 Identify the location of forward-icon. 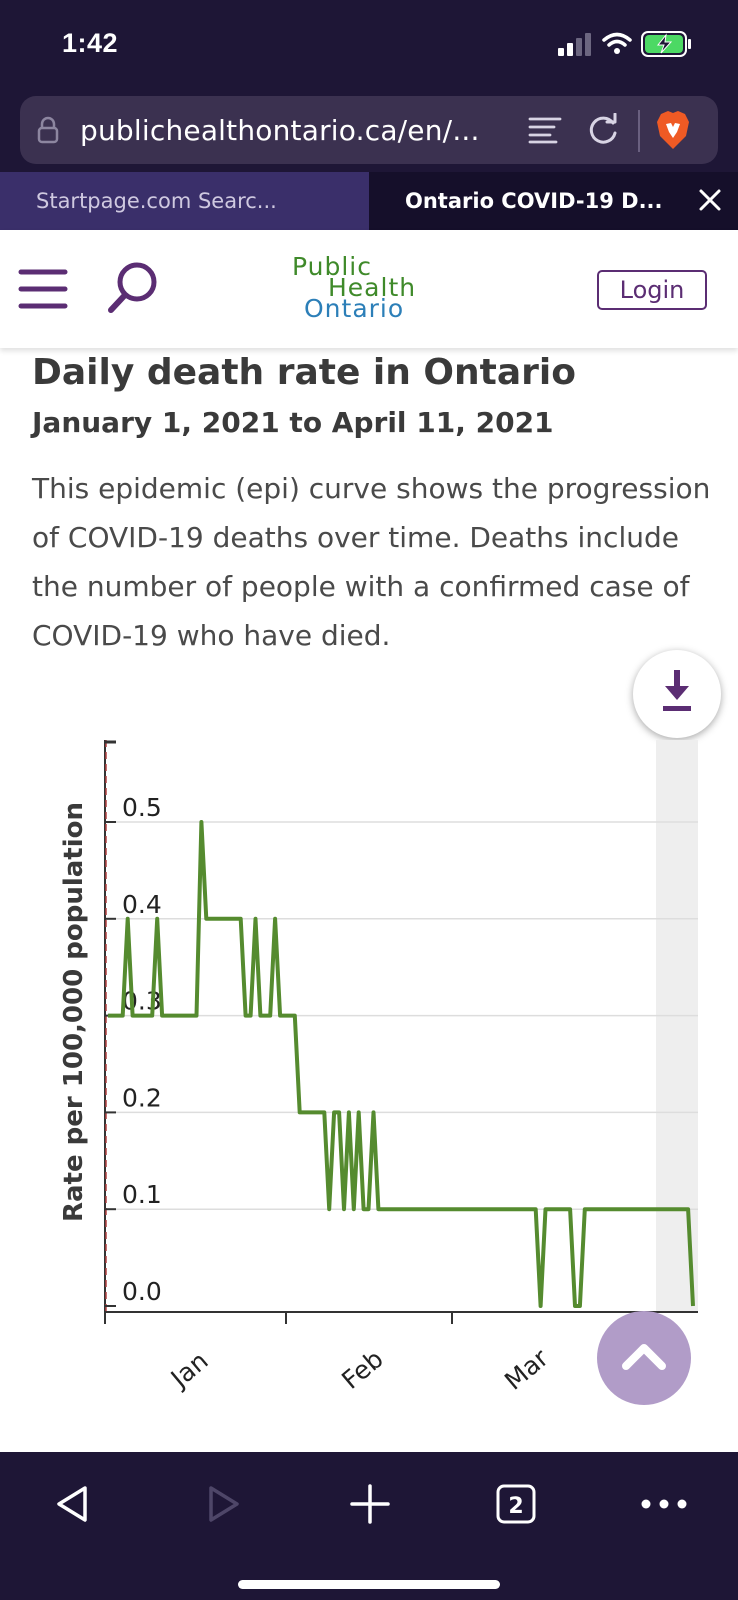
(223, 1504).